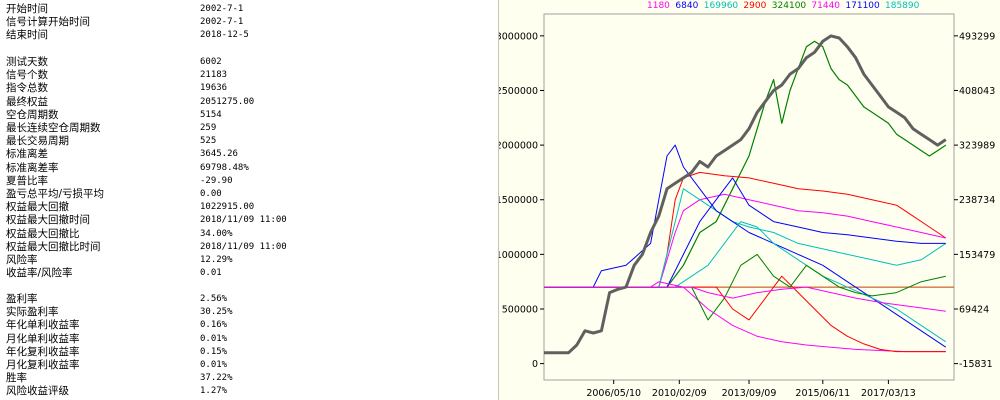 The height and width of the screenshot is (400, 1000). What do you see at coordinates (518, 146) in the screenshot?
I see `y-tick-label: 2000000` at bounding box center [518, 146].